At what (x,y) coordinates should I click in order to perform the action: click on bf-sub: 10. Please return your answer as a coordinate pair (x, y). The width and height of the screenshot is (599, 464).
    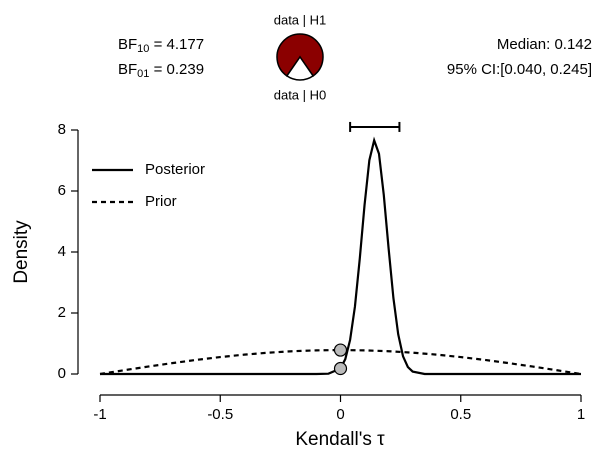
    Looking at the image, I should click on (143, 49).